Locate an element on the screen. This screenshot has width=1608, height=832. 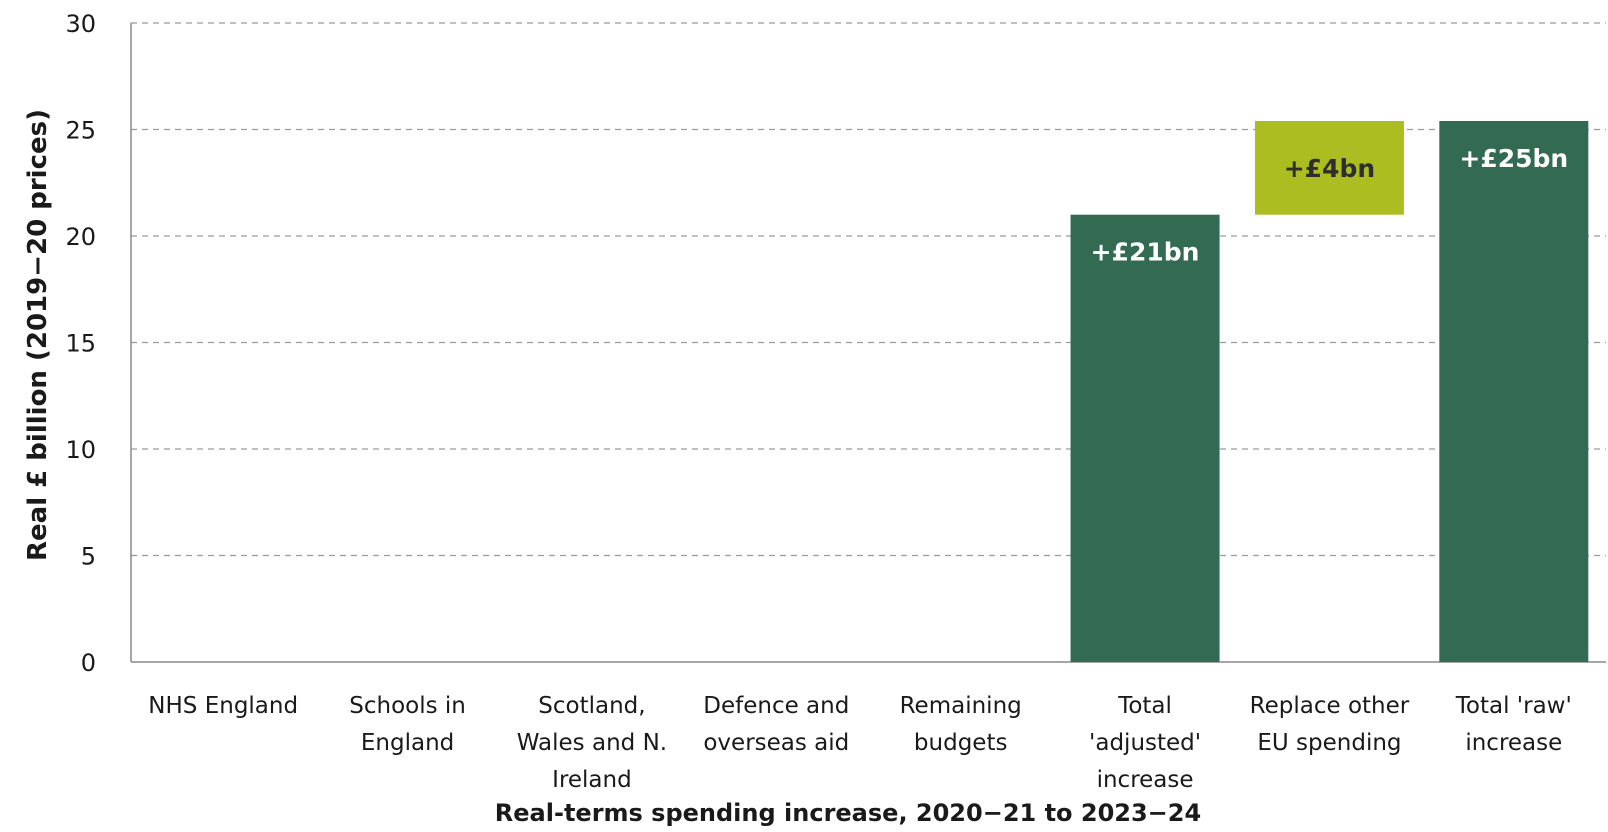
x-category-label: Scotland, Wales and N. Ireland is located at coordinates (592, 743).